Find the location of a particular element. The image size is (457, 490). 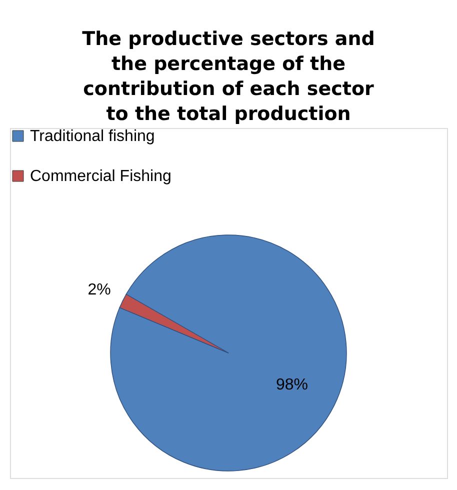

pie-slice is located at coordinates (174, 324).